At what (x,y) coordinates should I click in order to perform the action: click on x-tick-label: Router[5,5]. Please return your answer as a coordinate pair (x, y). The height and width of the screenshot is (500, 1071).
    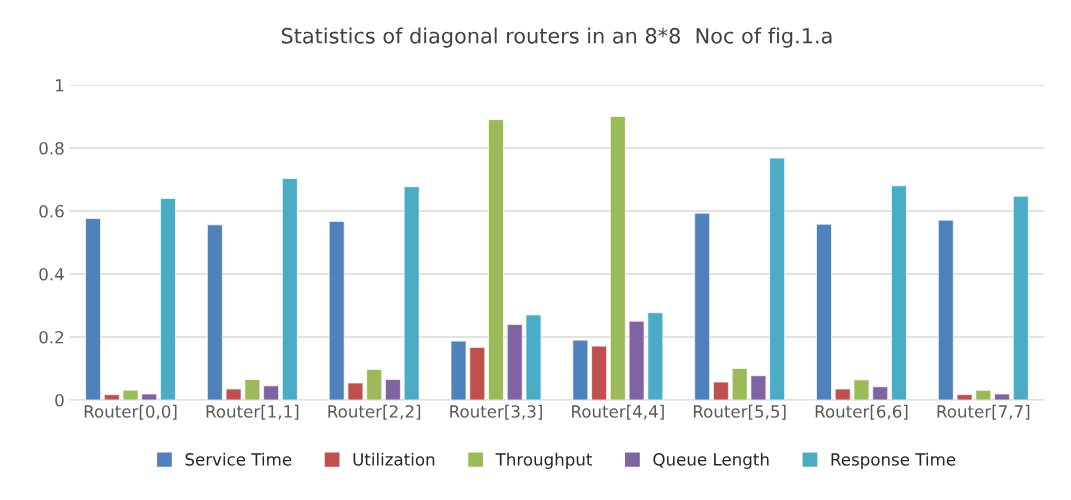
    Looking at the image, I should click on (739, 412).